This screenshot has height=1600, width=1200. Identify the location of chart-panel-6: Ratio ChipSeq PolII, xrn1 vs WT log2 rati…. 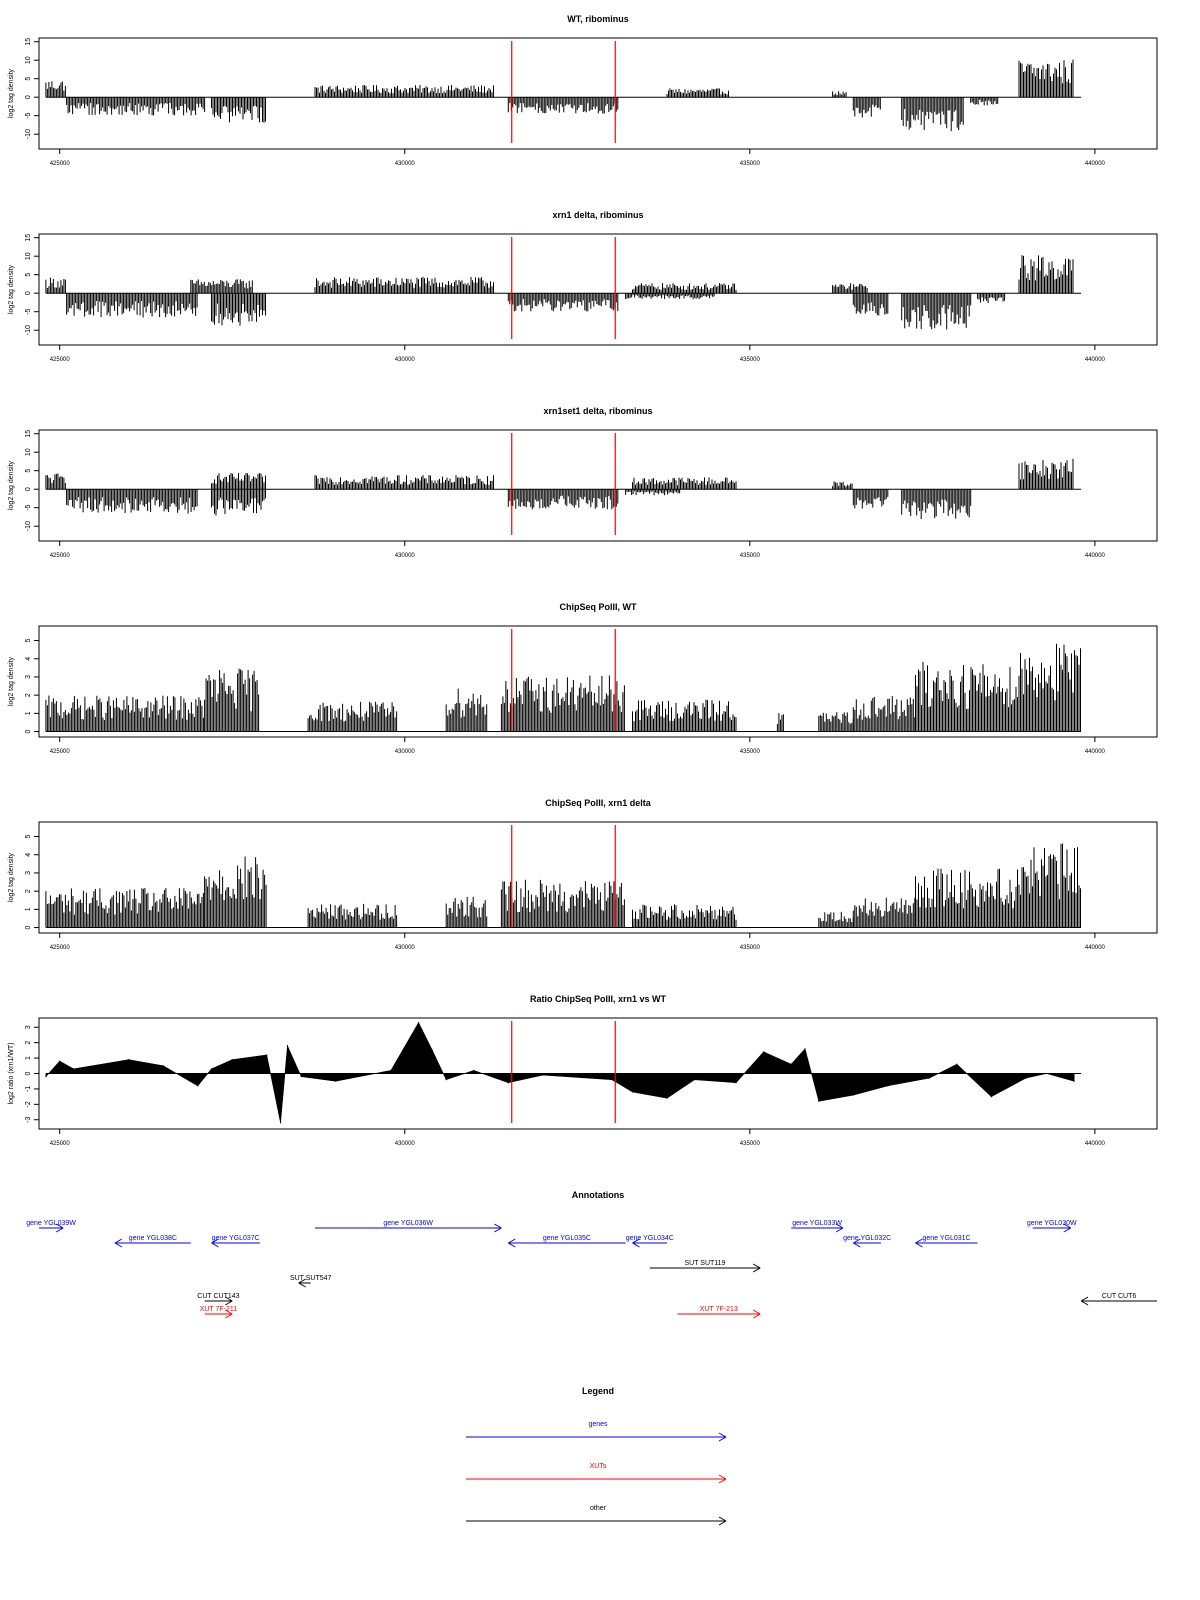
(583, 1070).